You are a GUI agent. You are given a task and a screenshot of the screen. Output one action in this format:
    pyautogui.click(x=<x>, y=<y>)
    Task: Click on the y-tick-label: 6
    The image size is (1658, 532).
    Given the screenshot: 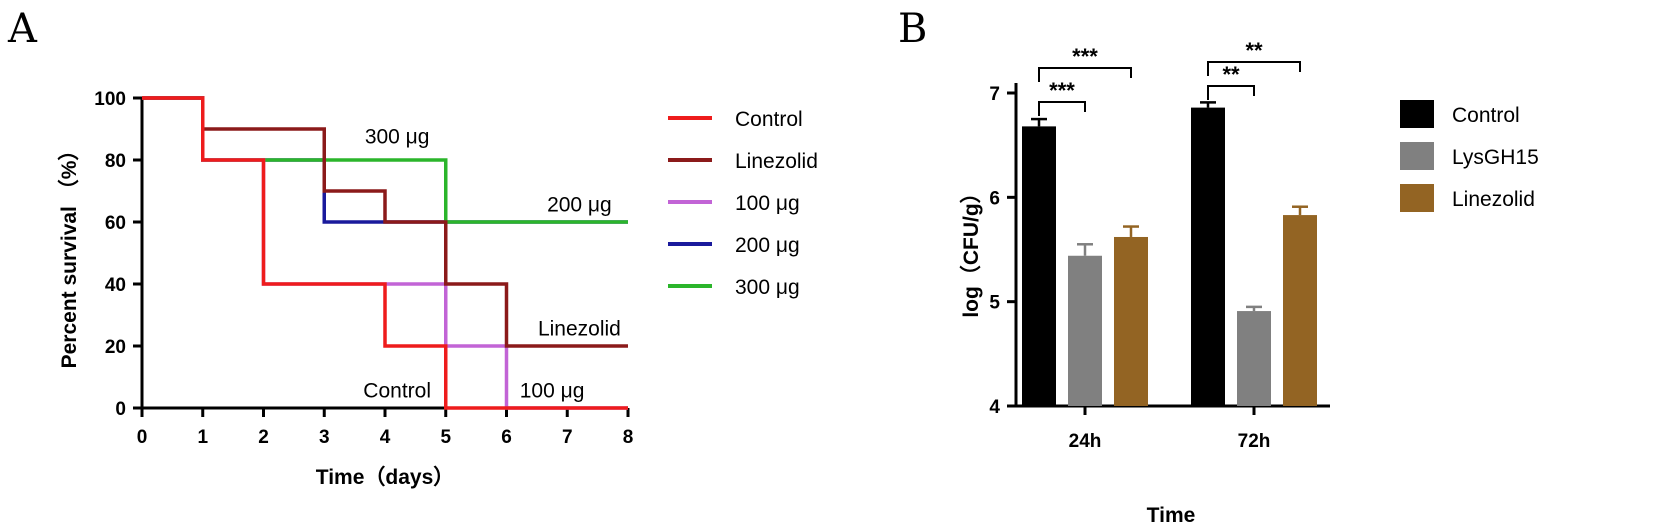 What is the action you would take?
    pyautogui.click(x=994, y=198)
    